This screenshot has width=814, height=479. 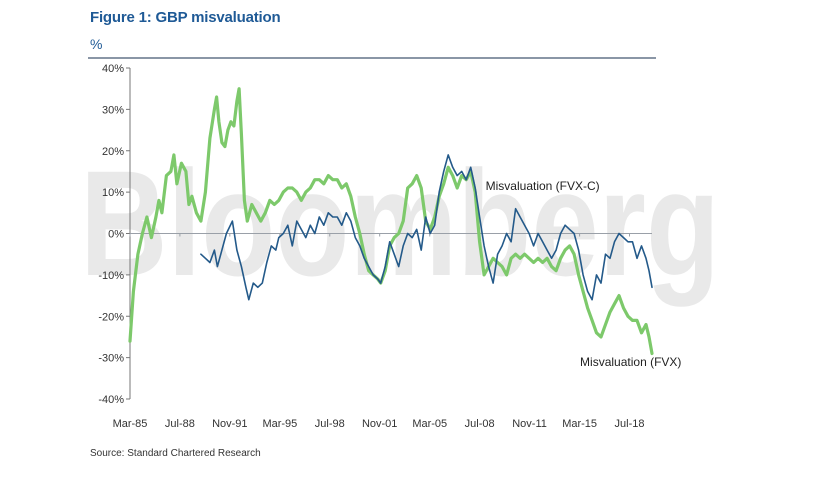 I want to click on y-tick-label: 20%, so click(x=113, y=152).